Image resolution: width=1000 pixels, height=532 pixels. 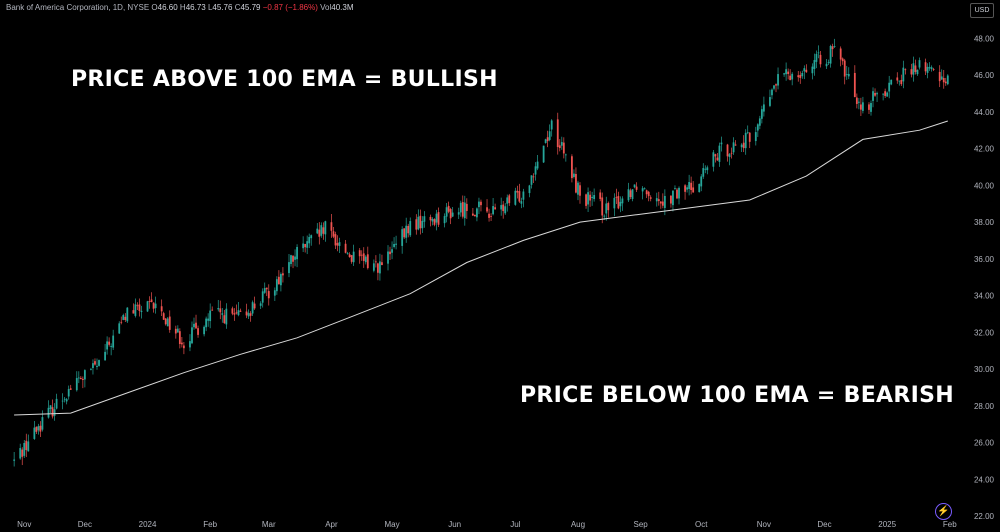 I want to click on lightning-icon: ⚡, so click(x=943, y=511).